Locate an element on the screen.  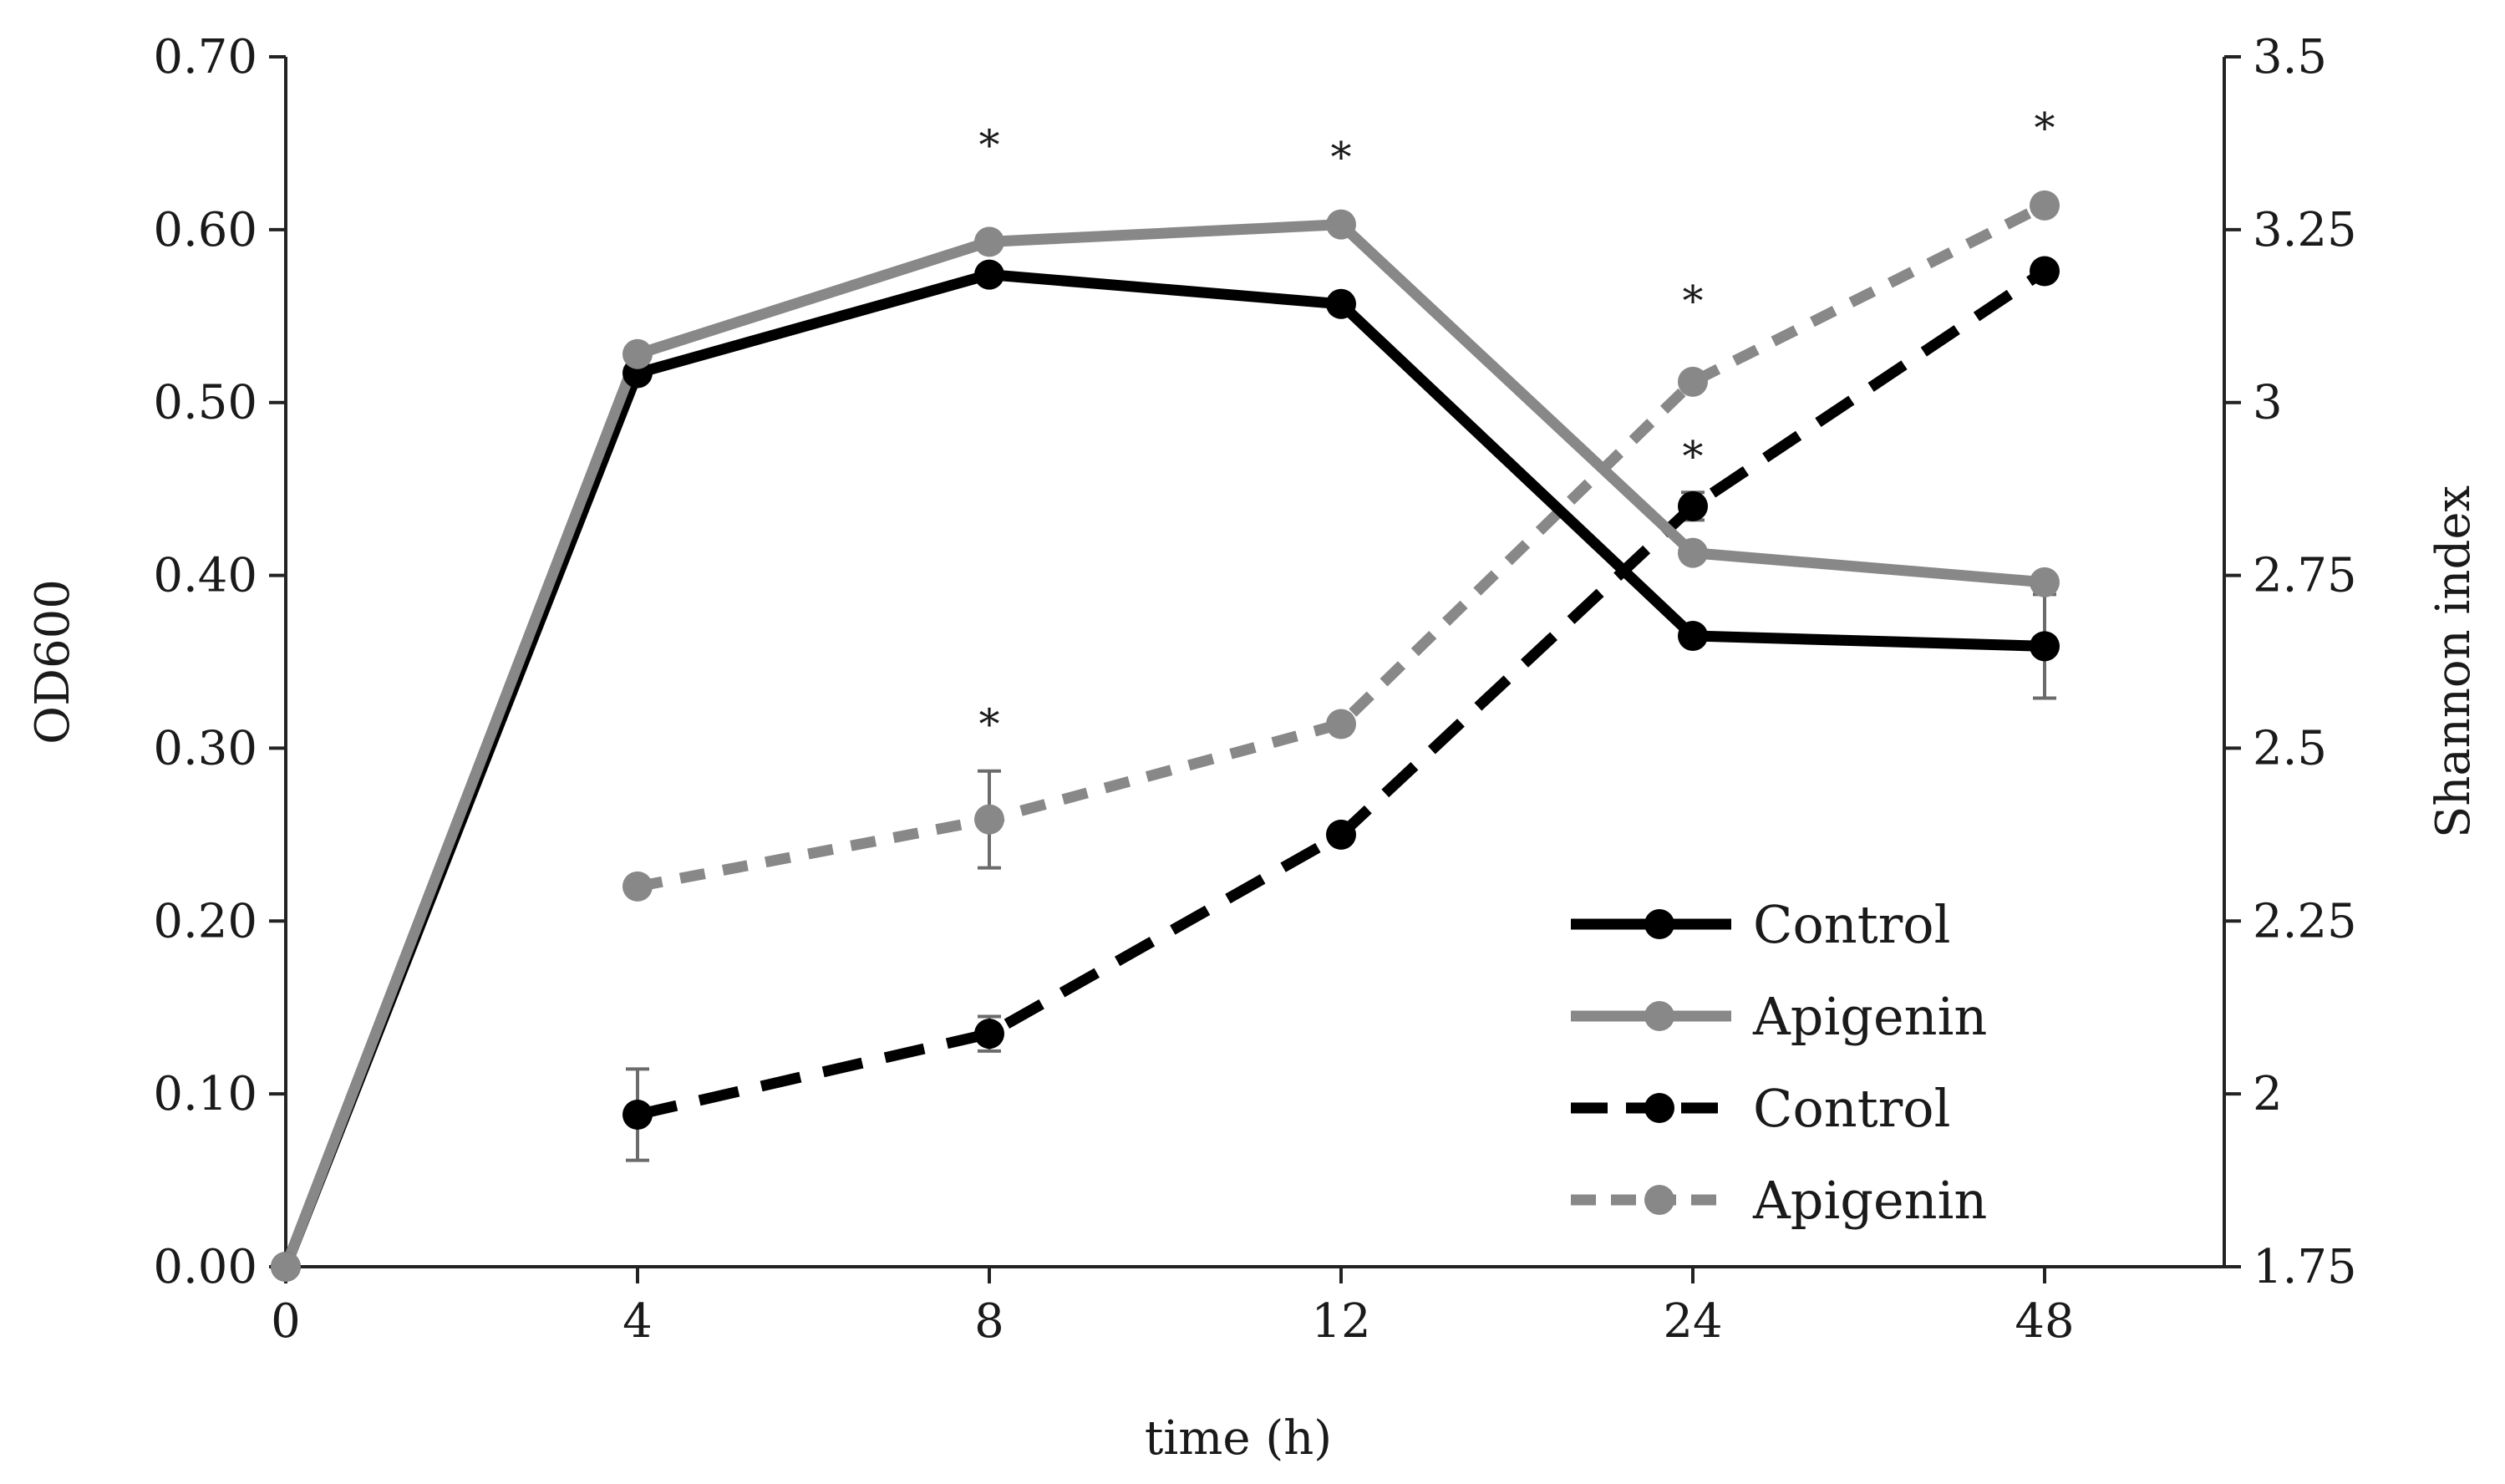
x-axis-title: time (h) is located at coordinates (1238, 1438).